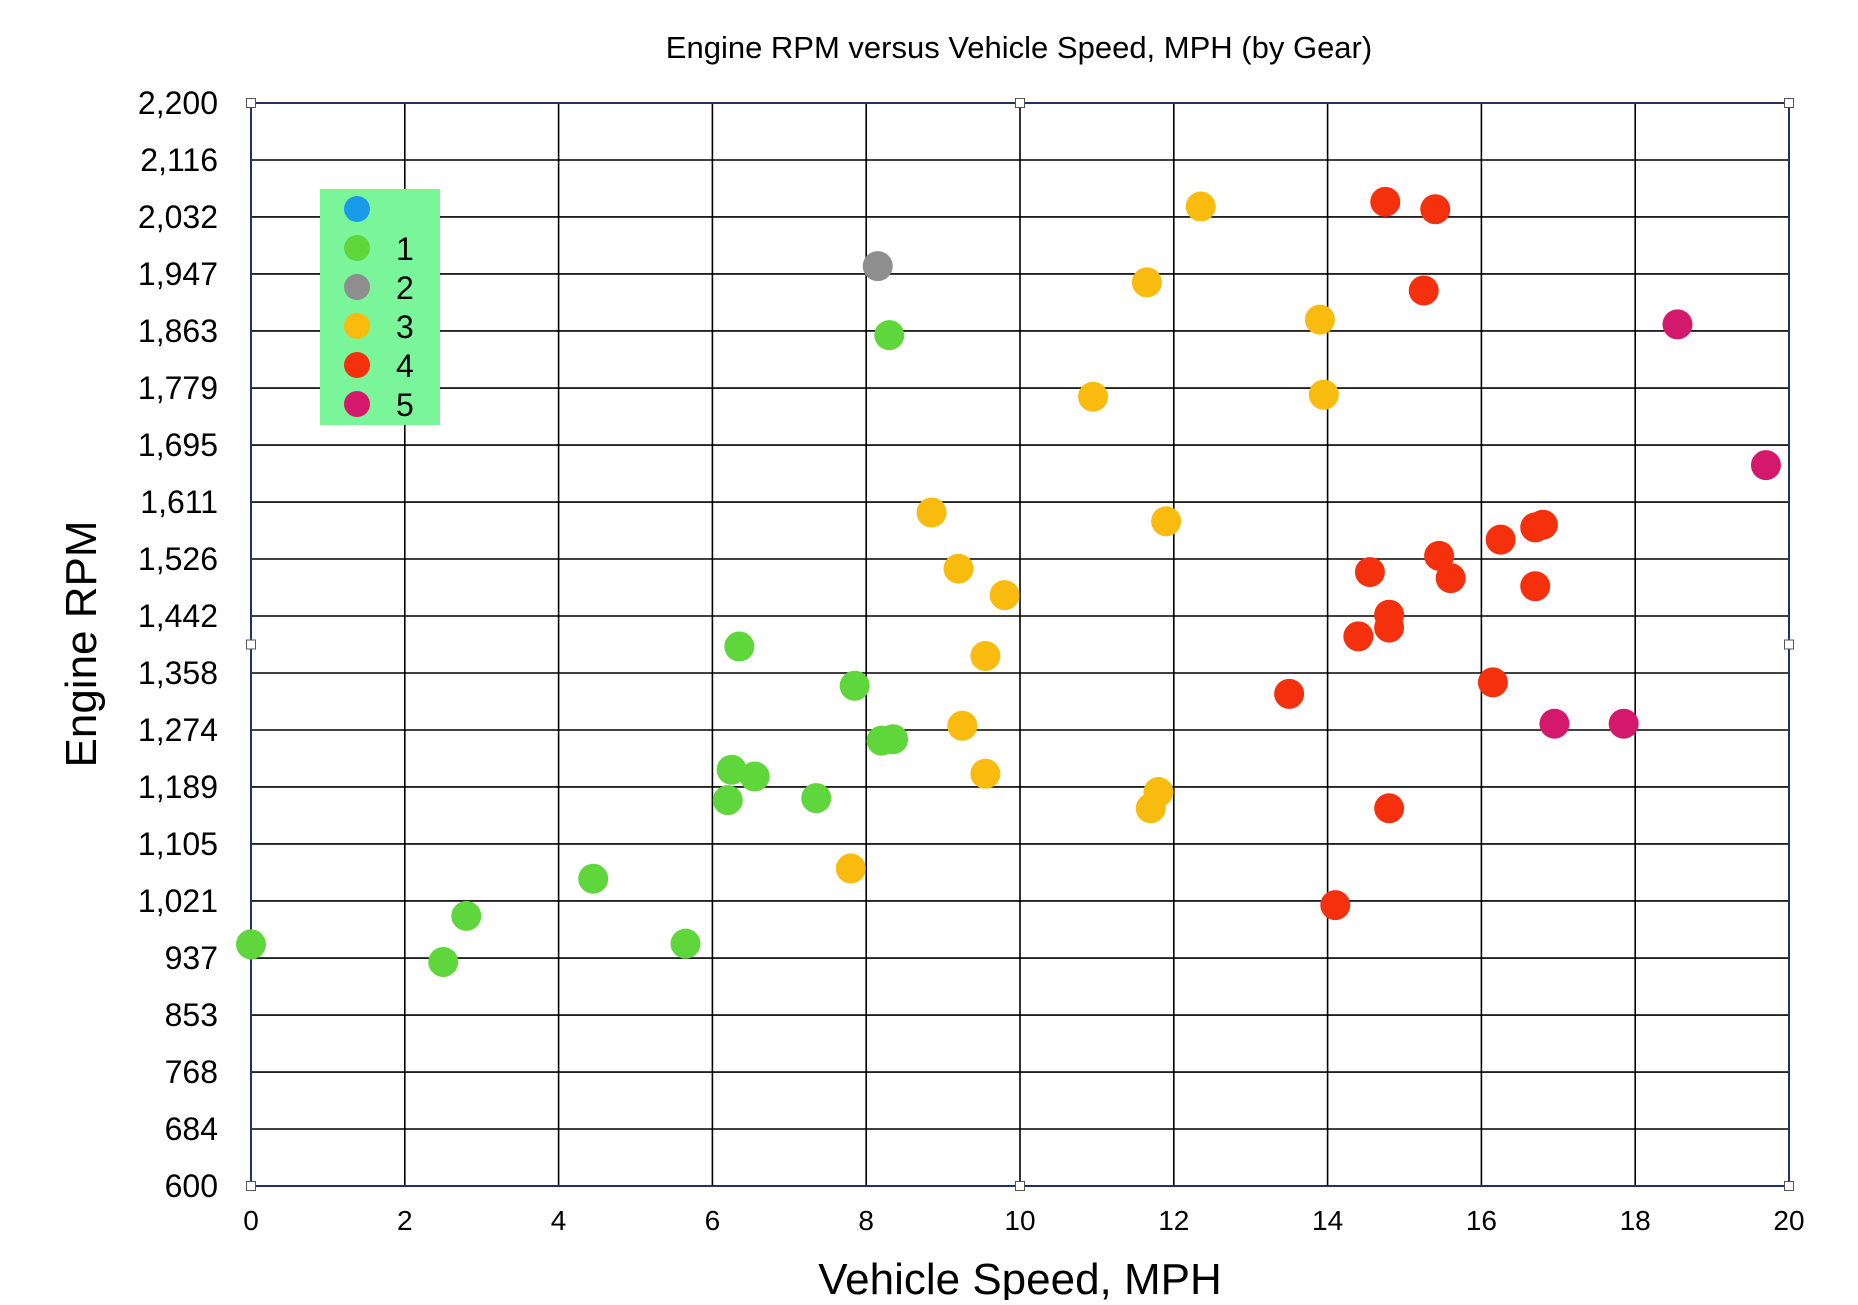  Describe the element at coordinates (1173, 1220) in the screenshot. I see `x-tick-label: 12` at that location.